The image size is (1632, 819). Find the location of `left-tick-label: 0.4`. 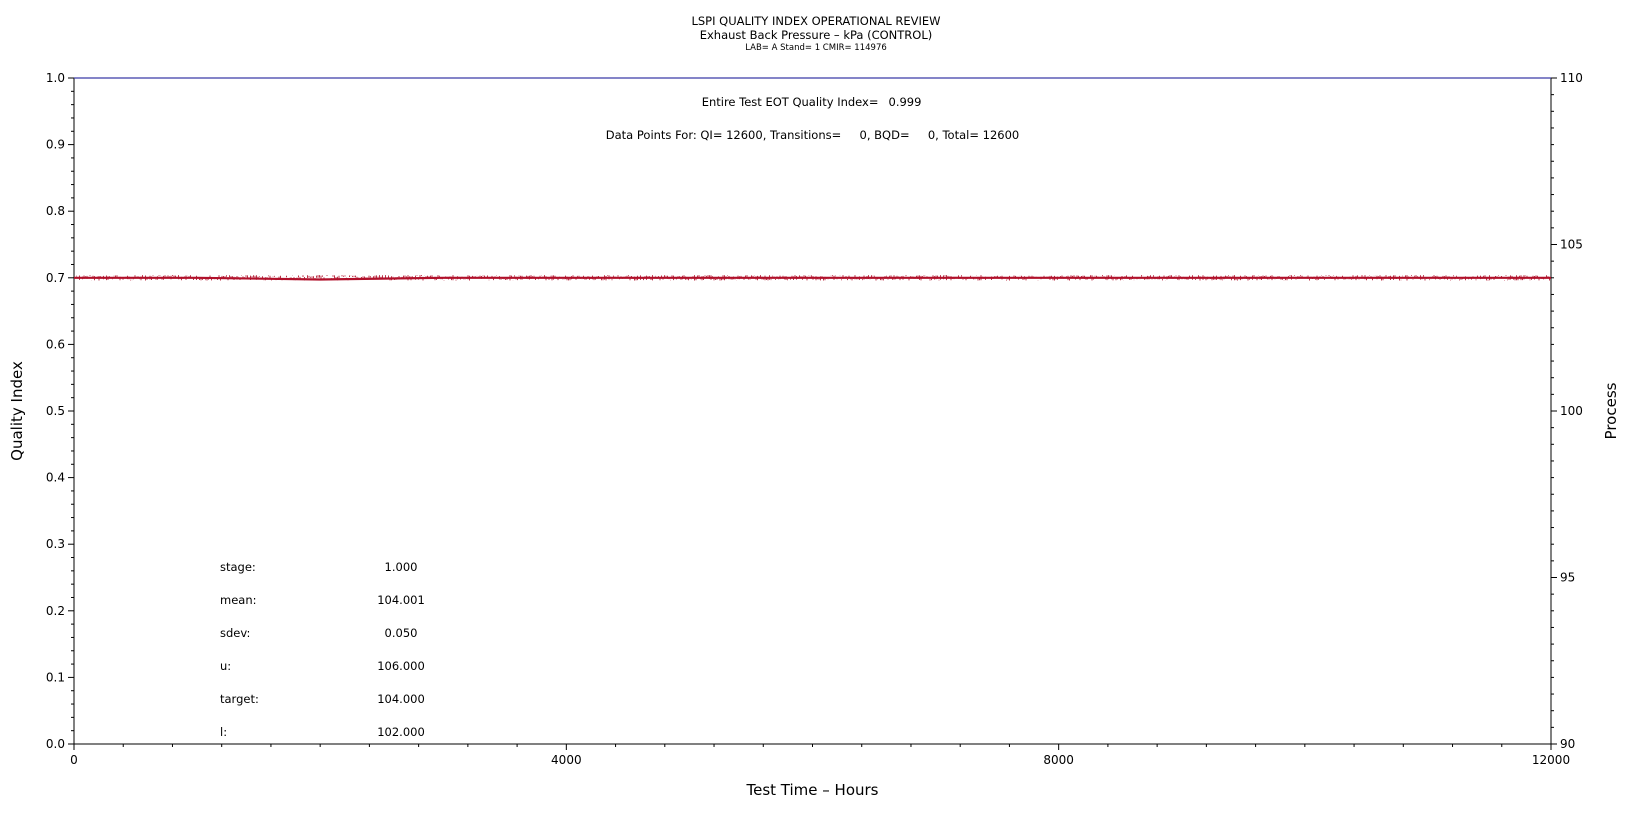

left-tick-label: 0.4 is located at coordinates (55, 478).